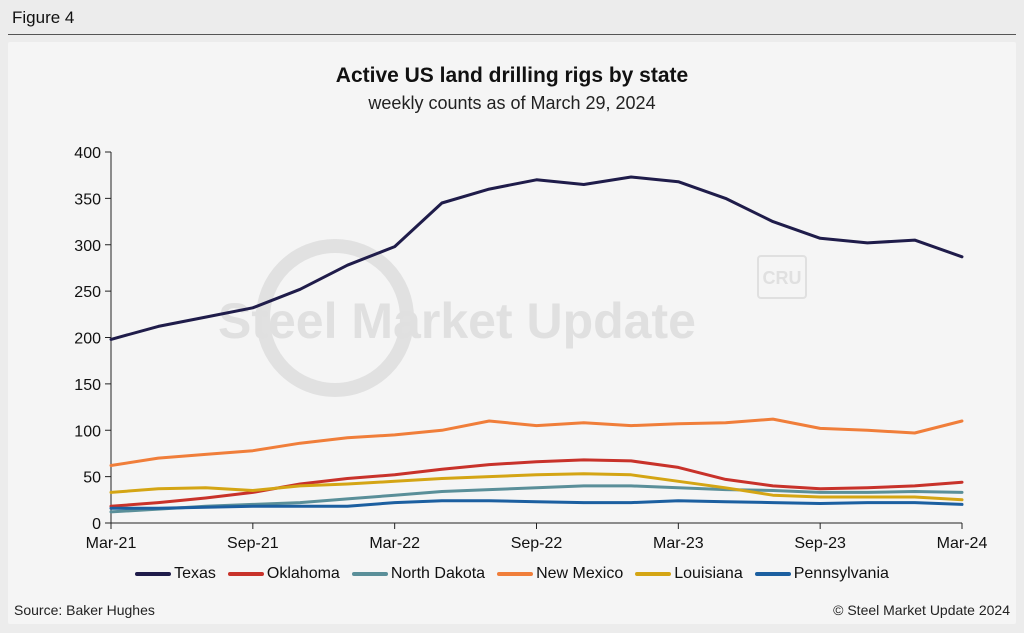 The image size is (1024, 633). What do you see at coordinates (303, 573) in the screenshot?
I see `legend-label: Oklahoma` at bounding box center [303, 573].